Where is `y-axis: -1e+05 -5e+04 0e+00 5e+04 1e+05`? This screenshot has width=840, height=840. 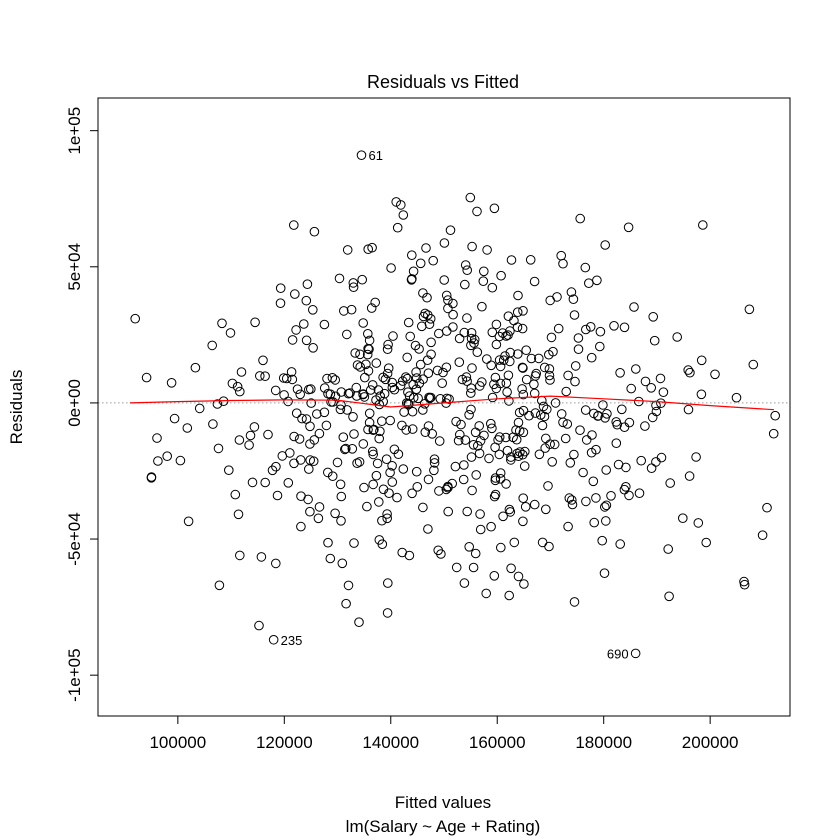 y-axis: -1e+05 -5e+04 0e+00 5e+04 1e+05 is located at coordinates (82, 404).